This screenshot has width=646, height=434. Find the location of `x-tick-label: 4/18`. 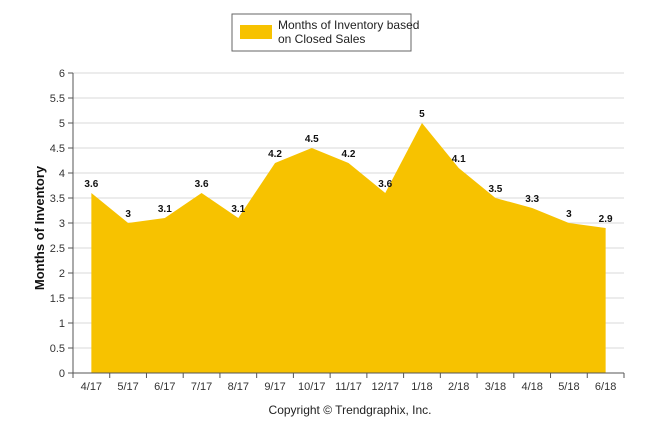

x-tick-label: 4/18 is located at coordinates (531, 387).